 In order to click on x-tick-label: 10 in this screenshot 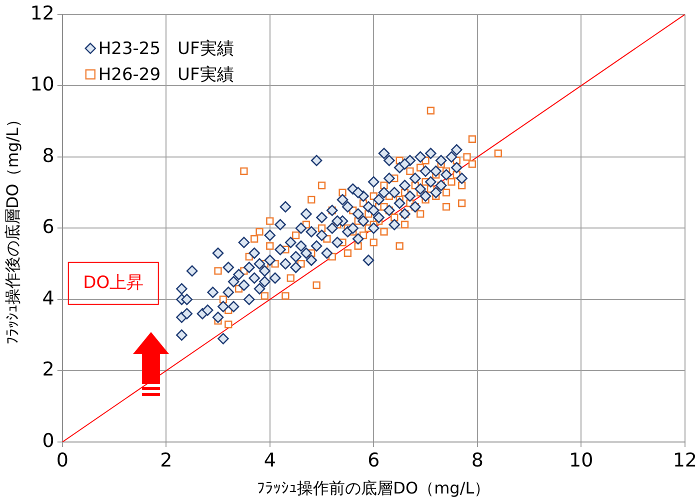, I will do `click(581, 460)`.